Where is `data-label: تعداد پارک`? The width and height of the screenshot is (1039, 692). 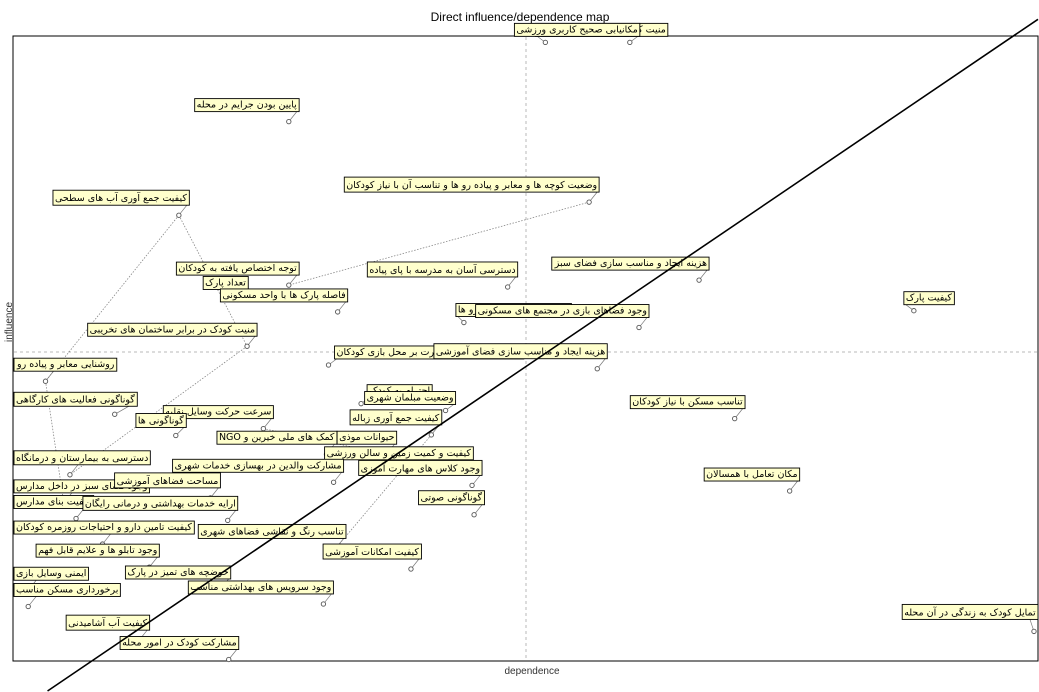
data-label: تعداد پارک is located at coordinates (225, 283).